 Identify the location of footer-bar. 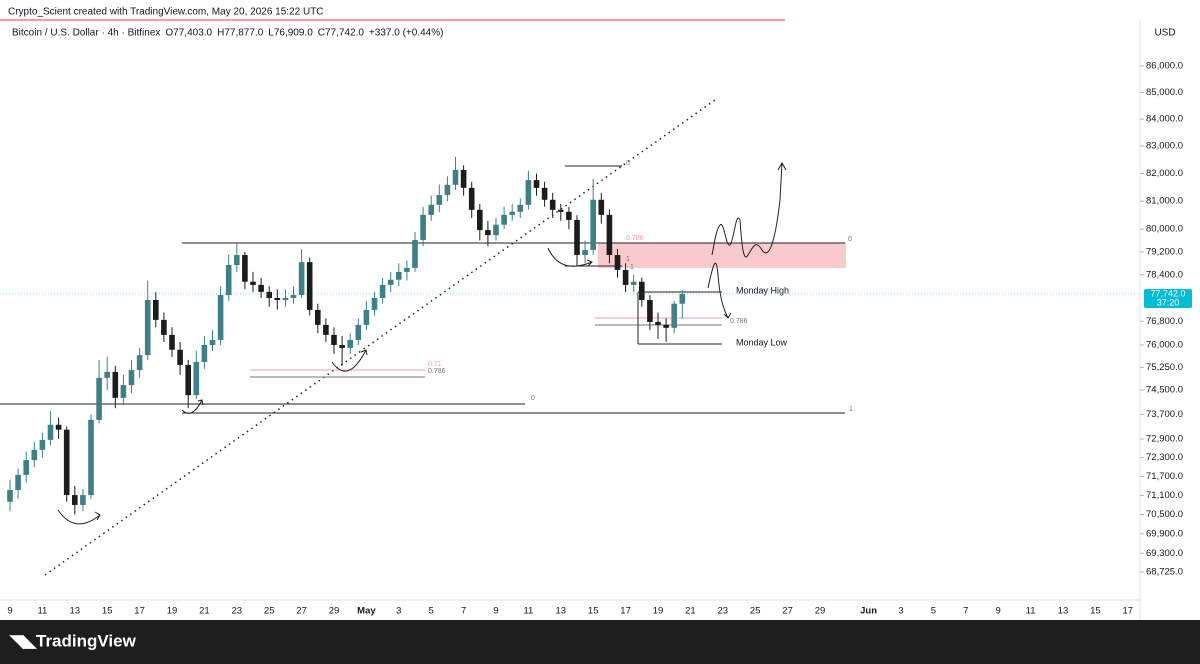
(600, 642).